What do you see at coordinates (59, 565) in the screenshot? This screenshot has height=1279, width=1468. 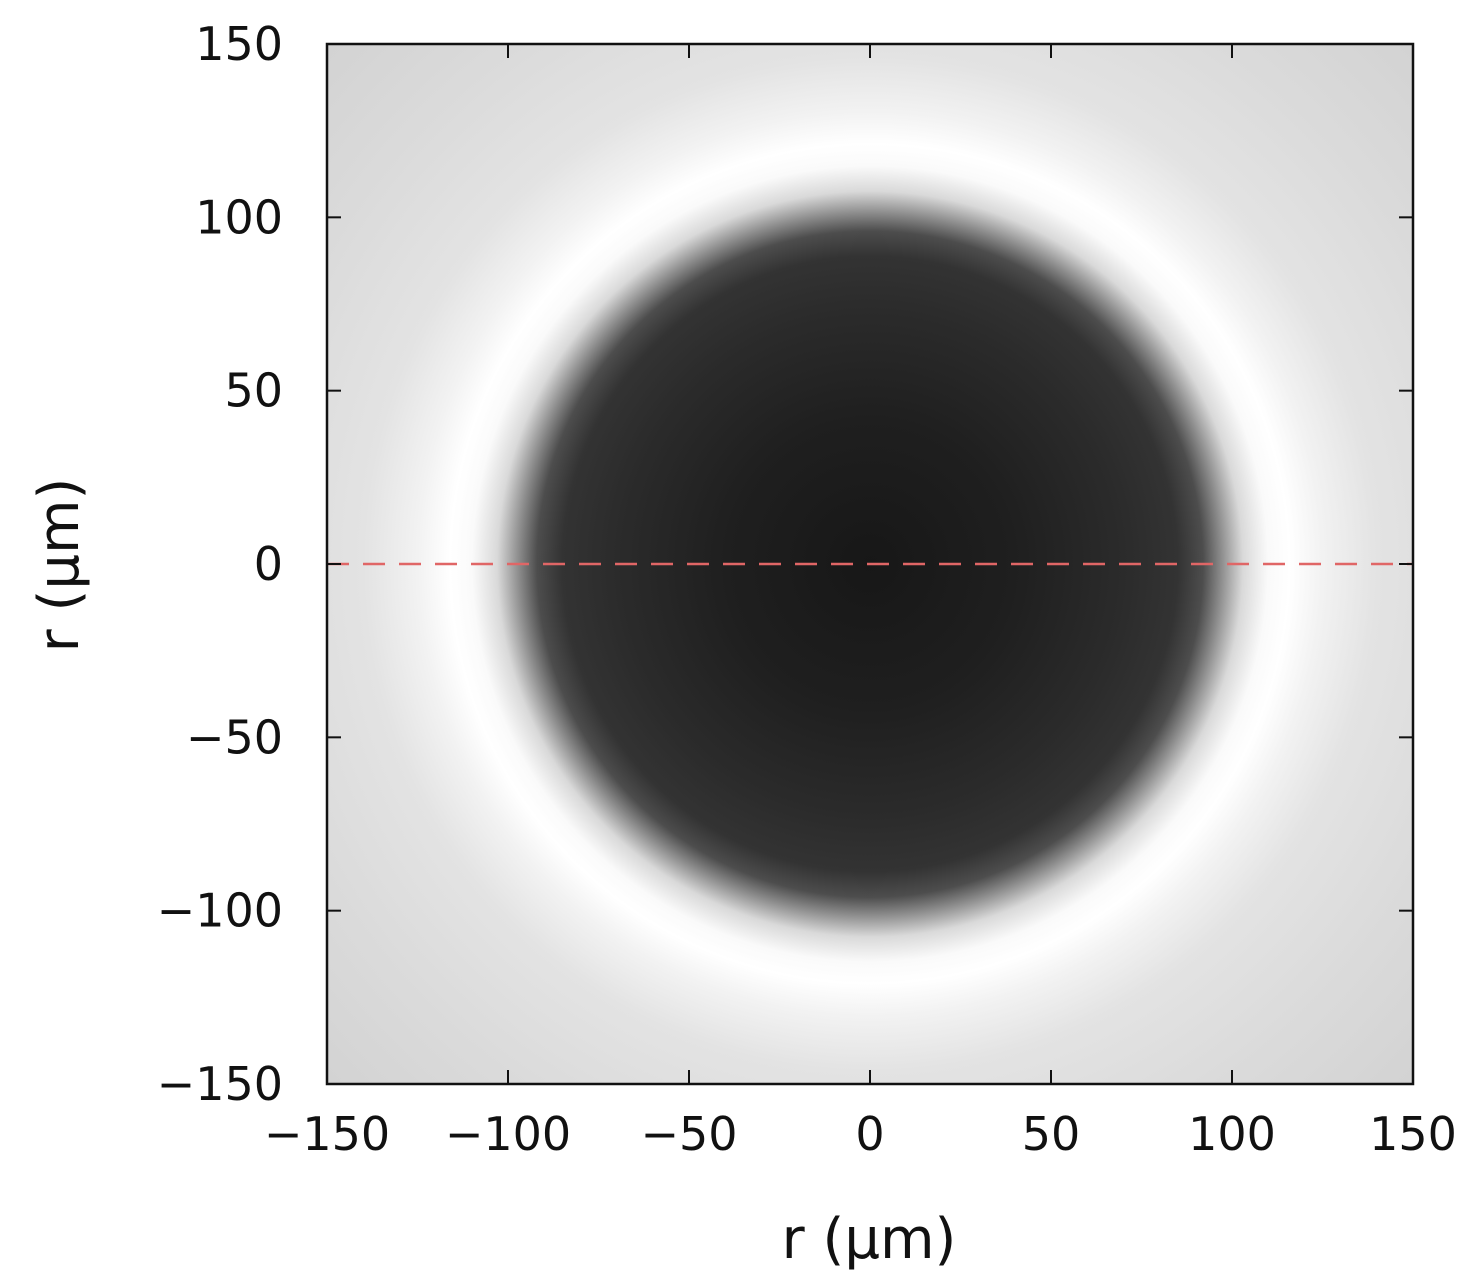 I see `y-axis-label: r (μm)` at bounding box center [59, 565].